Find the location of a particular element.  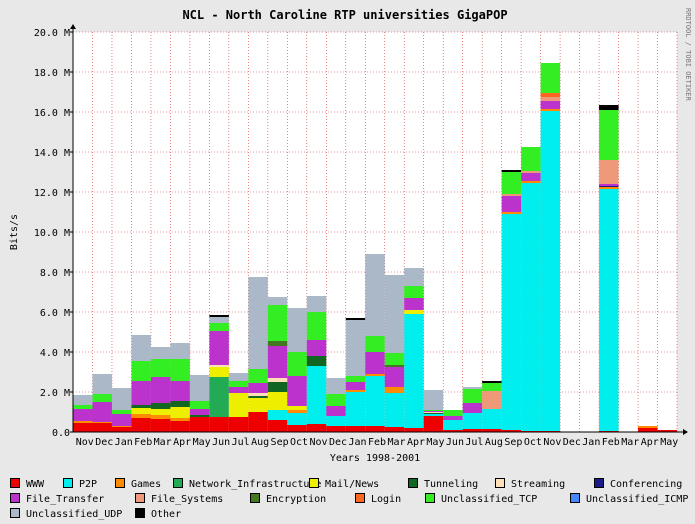

y-tick-label: 18.0 M is located at coordinates (52, 73).